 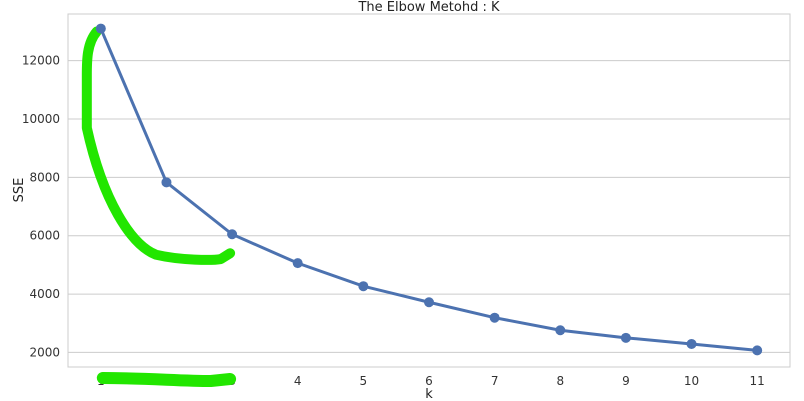 What do you see at coordinates (158, 145) in the screenshot?
I see `highlight-stroke-curve` at bounding box center [158, 145].